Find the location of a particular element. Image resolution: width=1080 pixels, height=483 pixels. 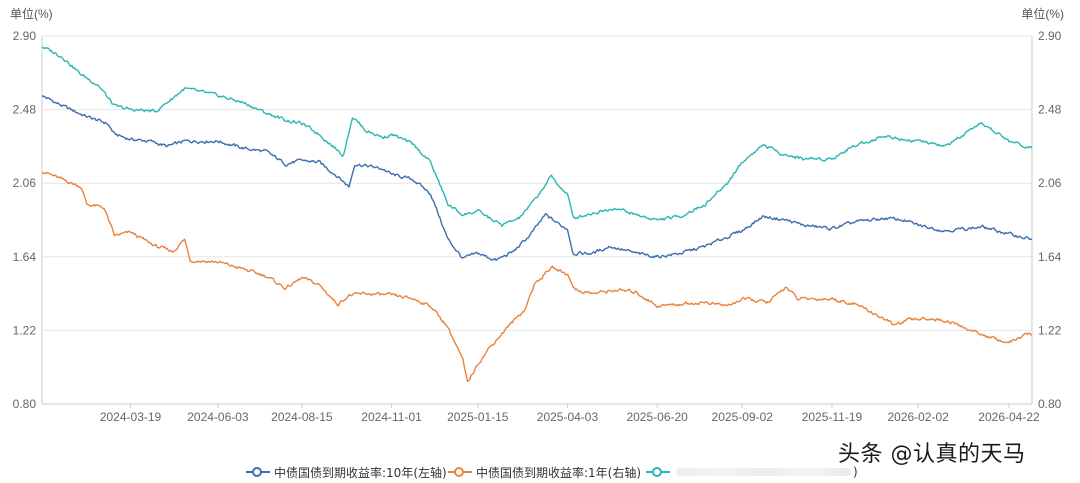

y-tick-label-right: 2.48 is located at coordinates (1050, 110).